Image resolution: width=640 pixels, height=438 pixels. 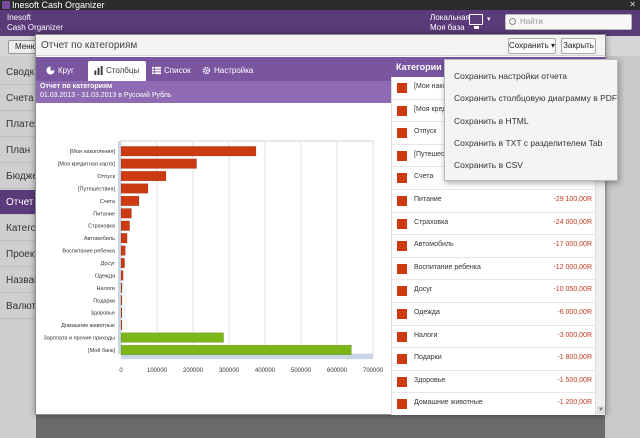 What do you see at coordinates (511, 76) in the screenshot?
I see `save-menu-item: Сохранить настройки отчета` at bounding box center [511, 76].